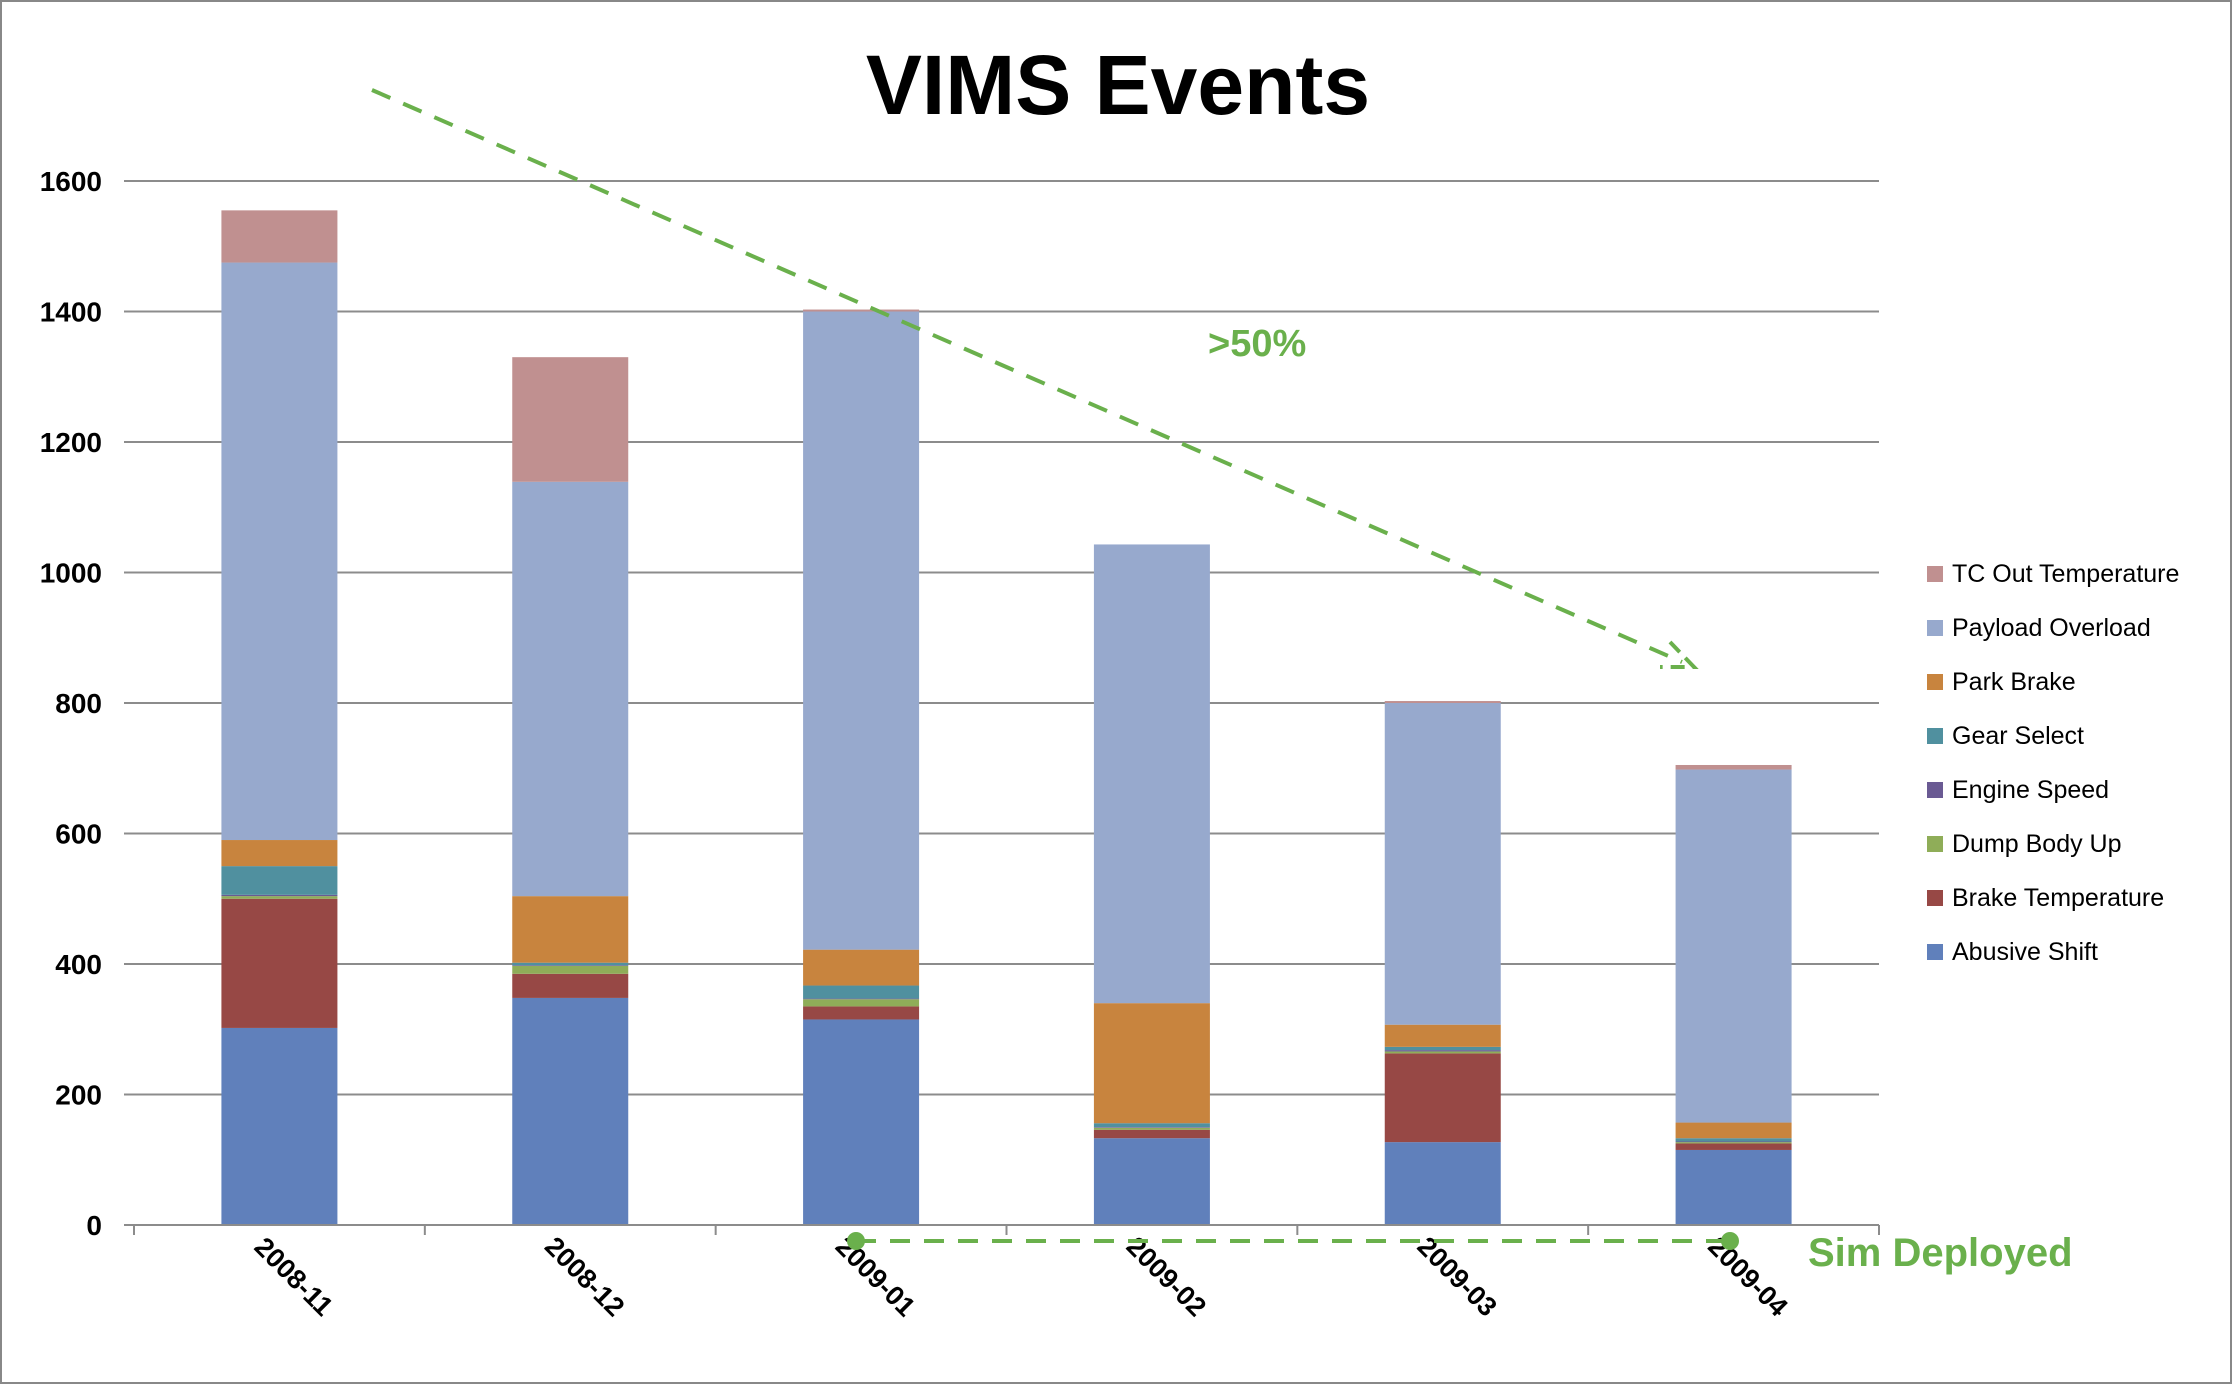 Image resolution: width=2232 pixels, height=1386 pixels. I want to click on y-tick-label: 600, so click(78, 834).